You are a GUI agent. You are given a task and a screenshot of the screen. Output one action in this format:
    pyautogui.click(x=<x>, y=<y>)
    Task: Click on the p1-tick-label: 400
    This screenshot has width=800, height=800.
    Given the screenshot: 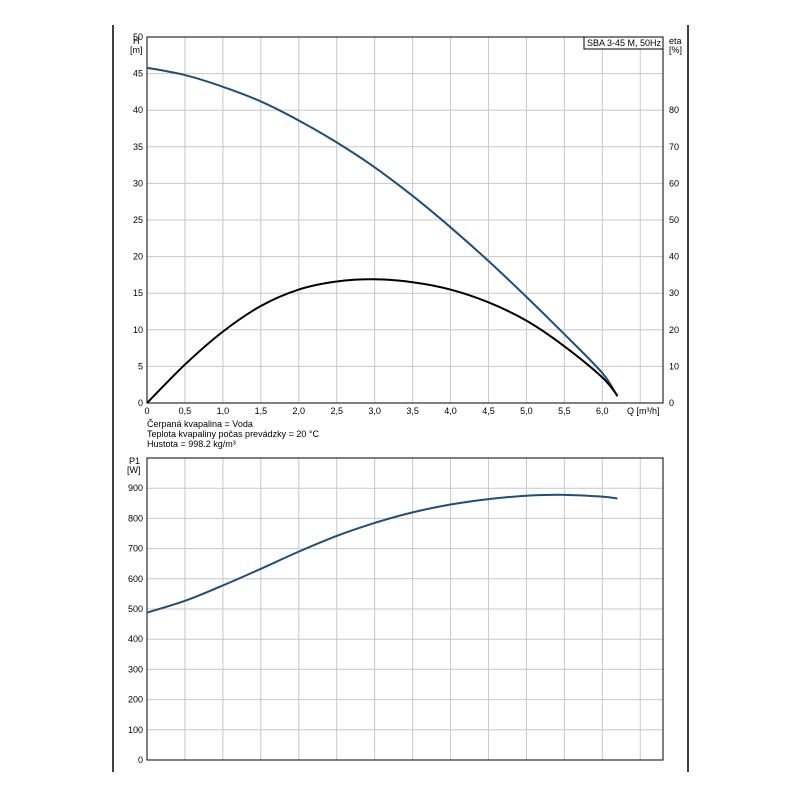 What is the action you would take?
    pyautogui.click(x=135, y=639)
    